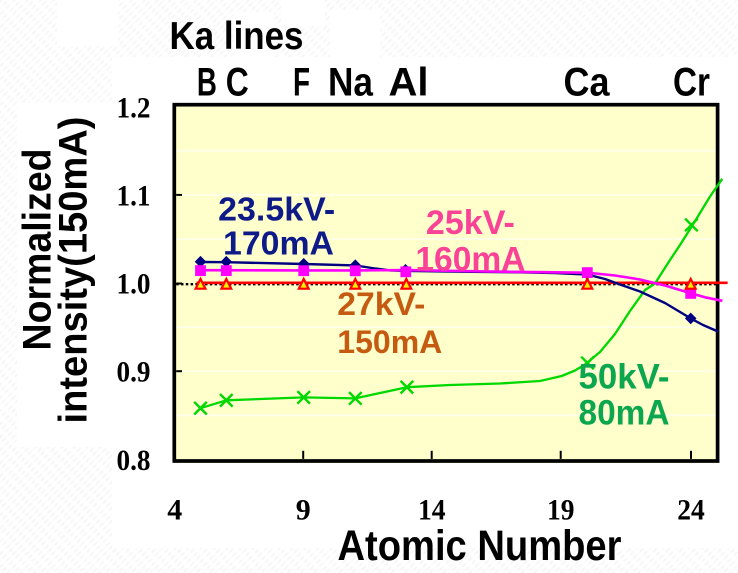 This screenshot has height=573, width=738. What do you see at coordinates (237, 36) in the screenshot?
I see `svg-text: Ka lines` at bounding box center [237, 36].